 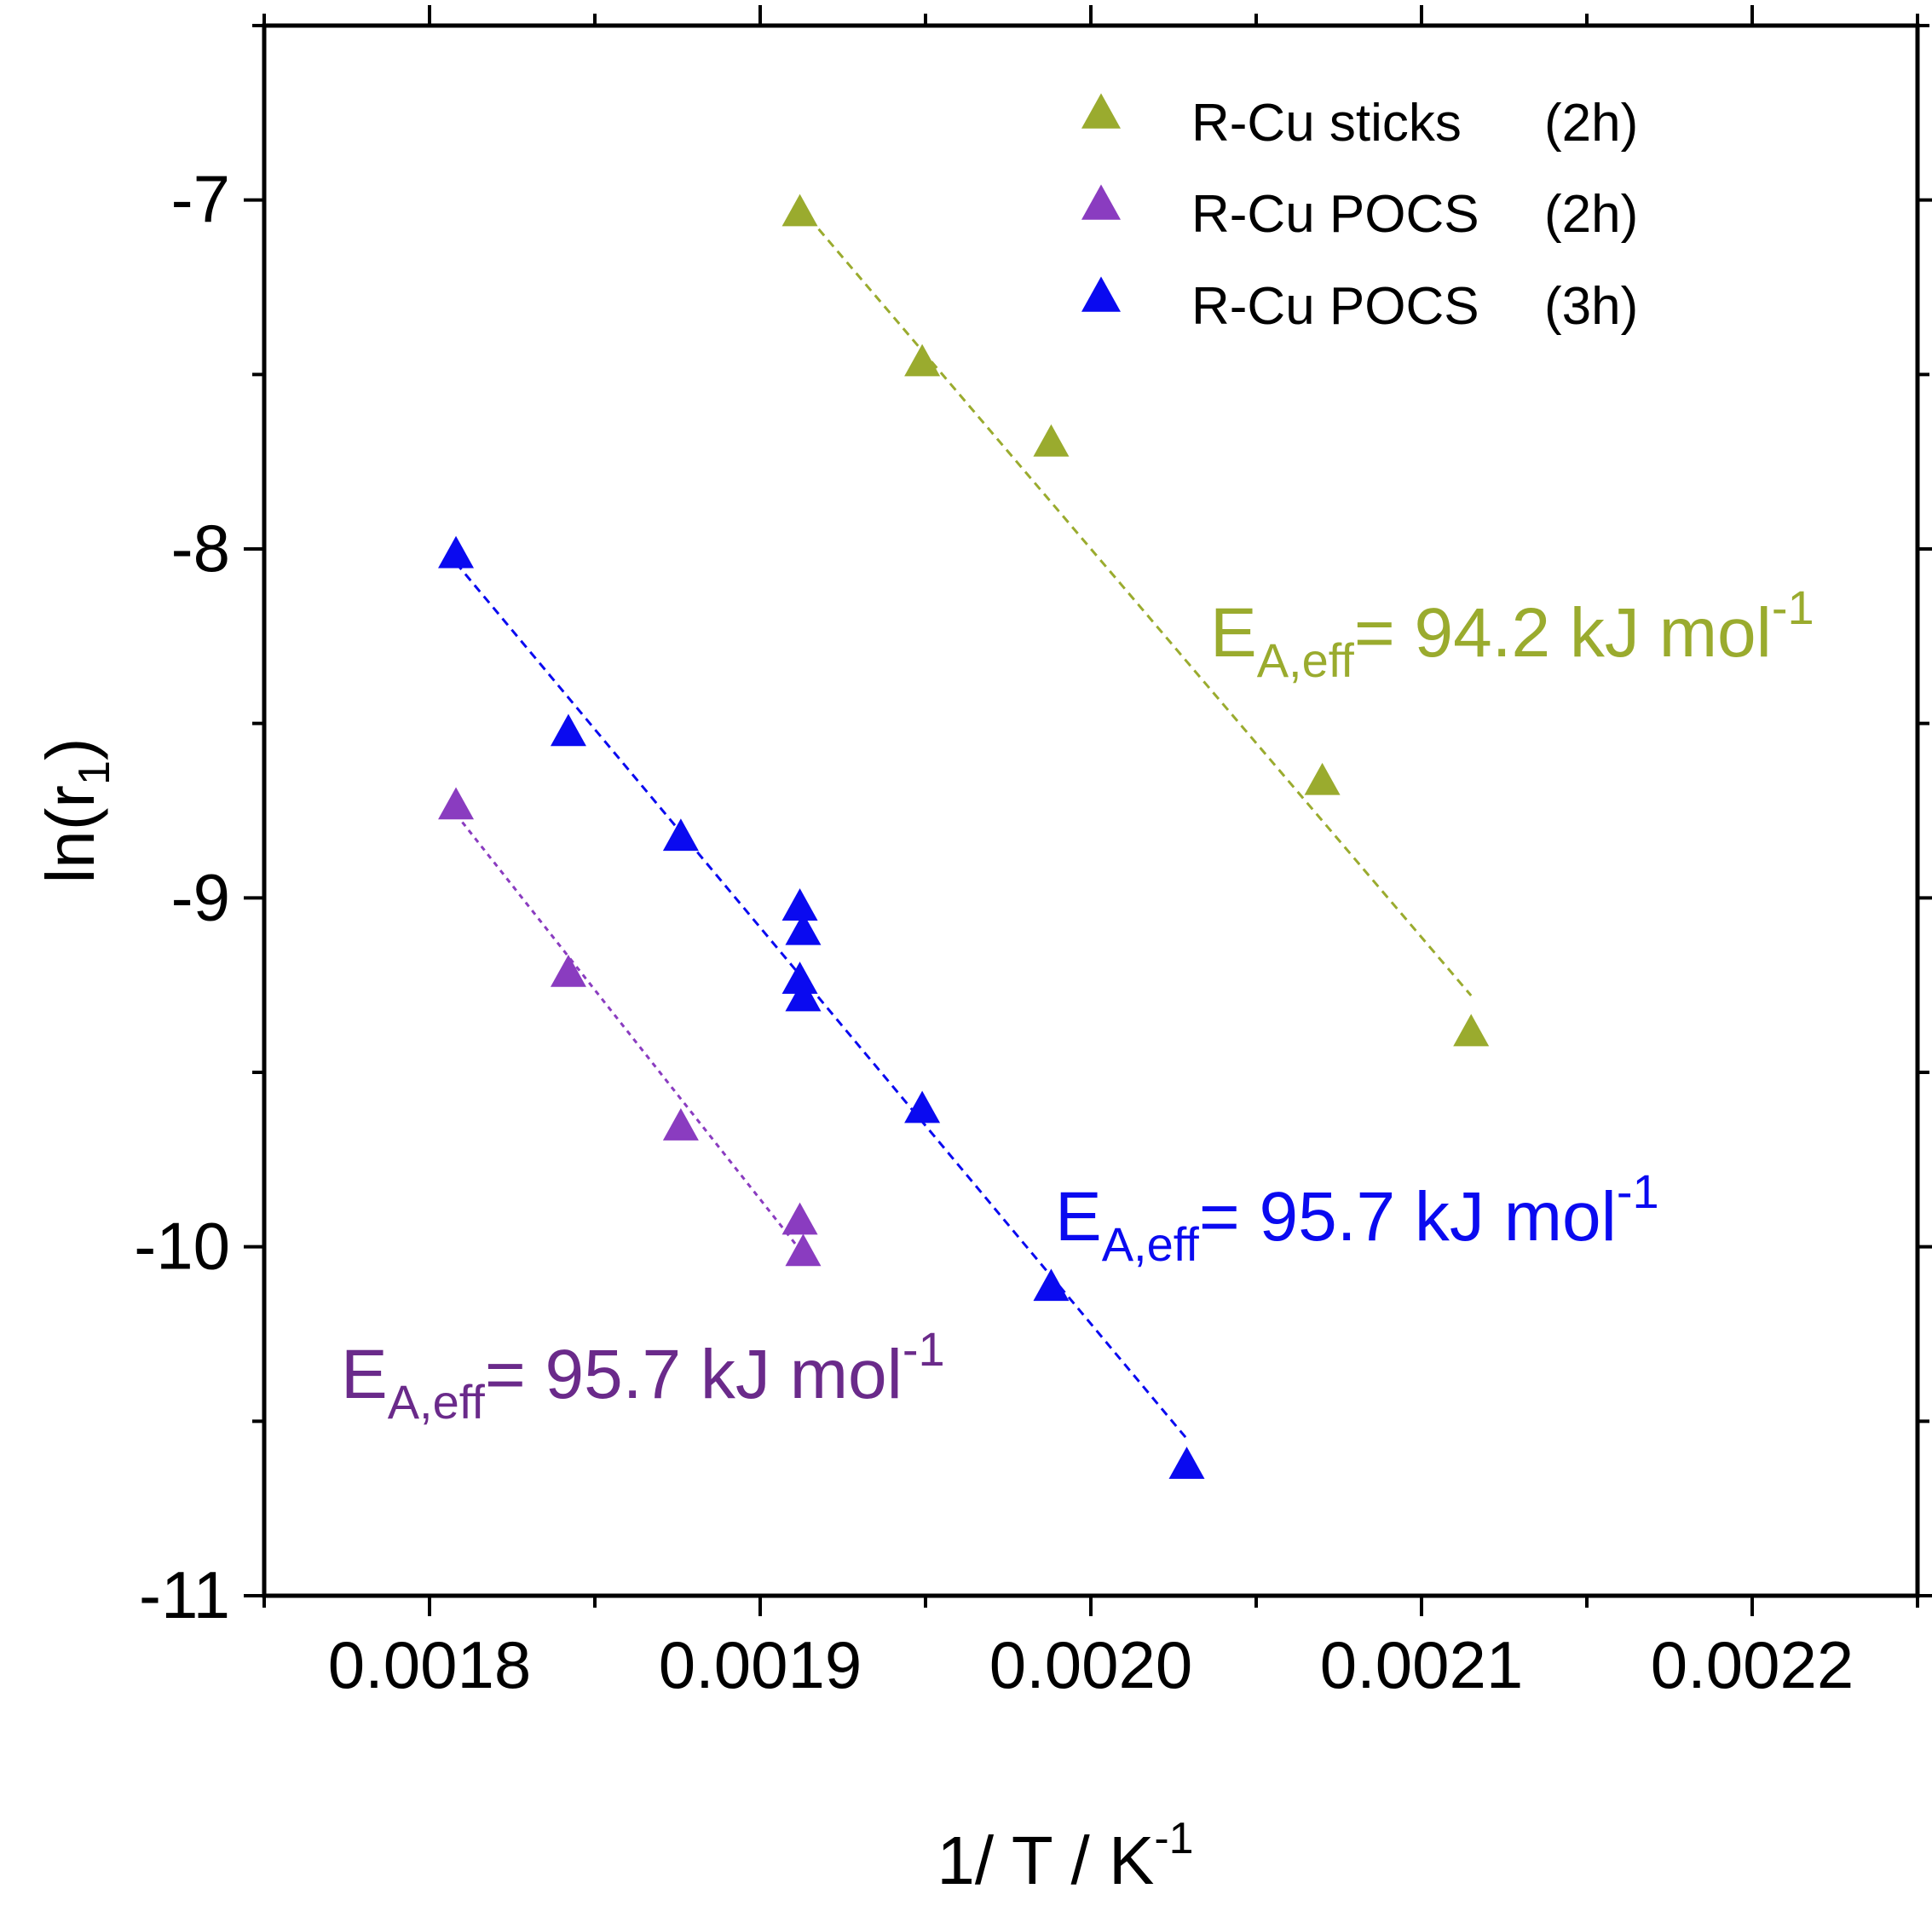 What do you see at coordinates (760, 1664) in the screenshot?
I see `x-tick-label: 0.0019` at bounding box center [760, 1664].